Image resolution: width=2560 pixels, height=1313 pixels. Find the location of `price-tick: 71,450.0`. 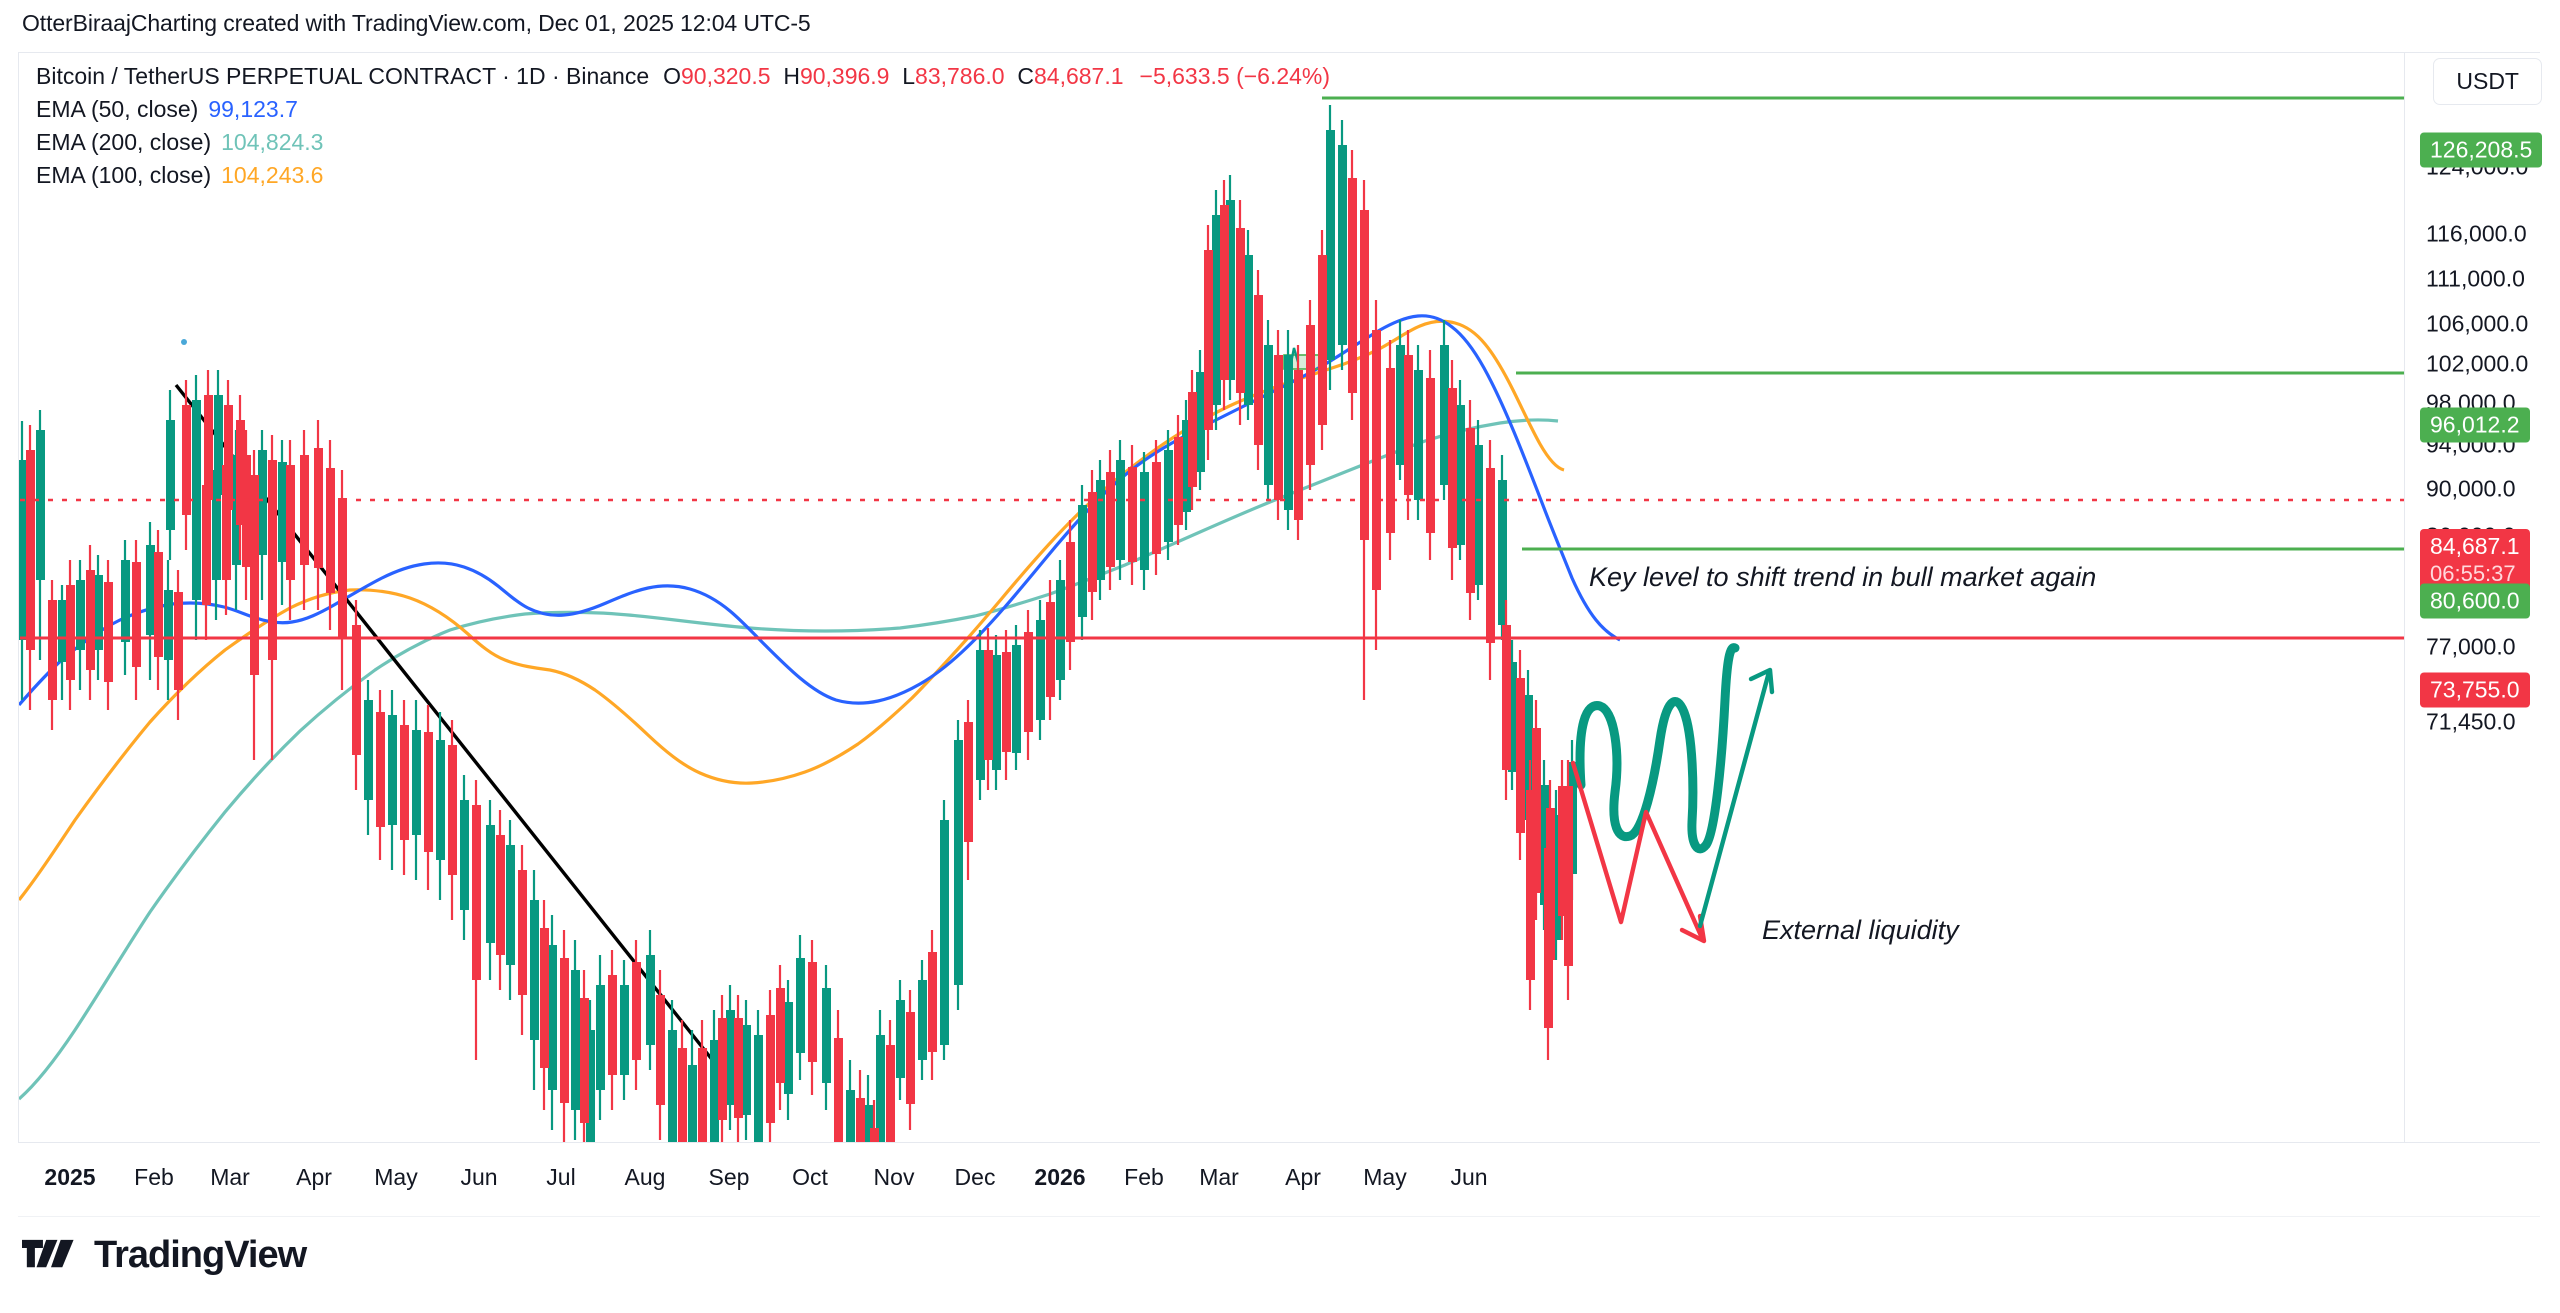

price-tick: 71,450.0 is located at coordinates (2471, 721).